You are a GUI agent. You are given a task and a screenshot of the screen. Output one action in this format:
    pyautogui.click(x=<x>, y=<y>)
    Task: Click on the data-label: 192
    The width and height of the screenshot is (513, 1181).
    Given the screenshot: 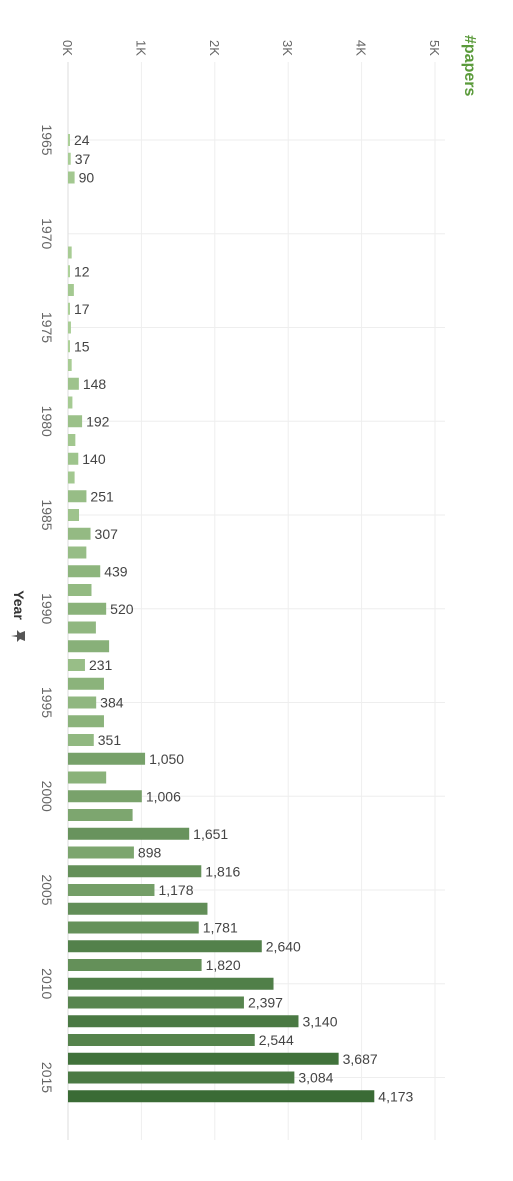 What is the action you would take?
    pyautogui.click(x=98, y=421)
    